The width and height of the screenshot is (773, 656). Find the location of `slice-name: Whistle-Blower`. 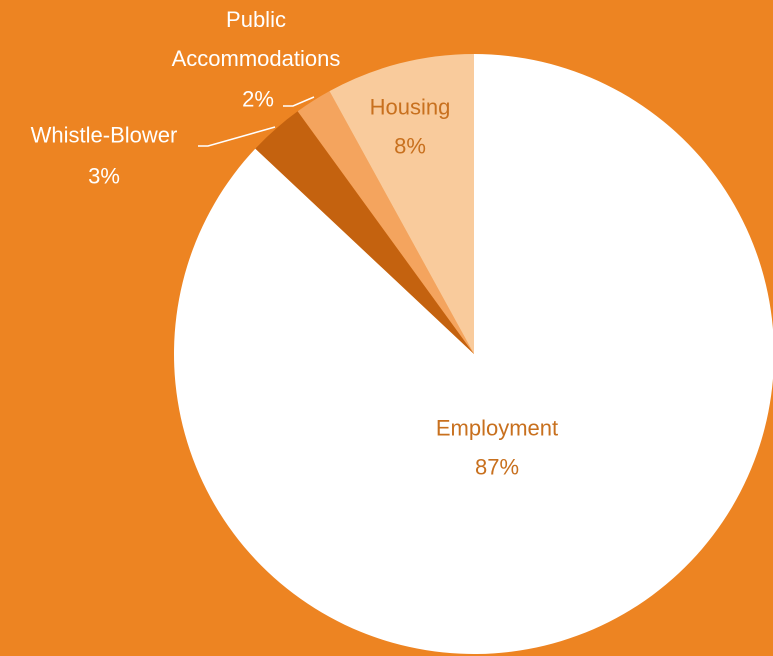

slice-name: Whistle-Blower is located at coordinates (104, 135).